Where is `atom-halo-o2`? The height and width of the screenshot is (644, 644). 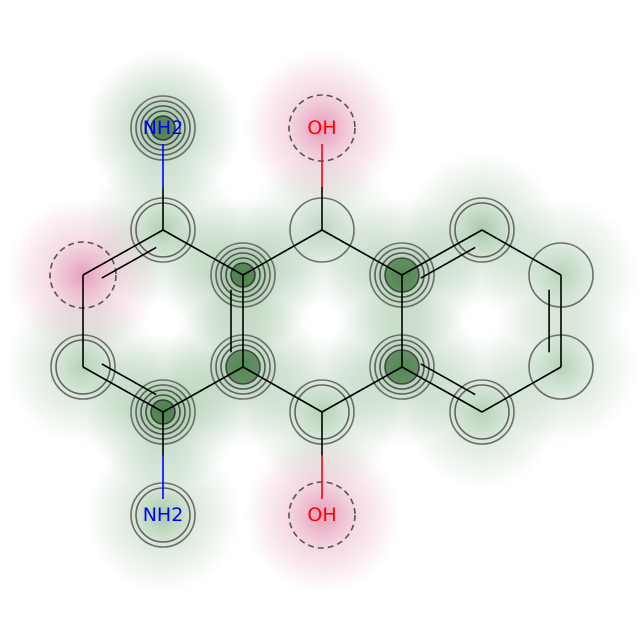 atom-halo-o2 is located at coordinates (322, 515).